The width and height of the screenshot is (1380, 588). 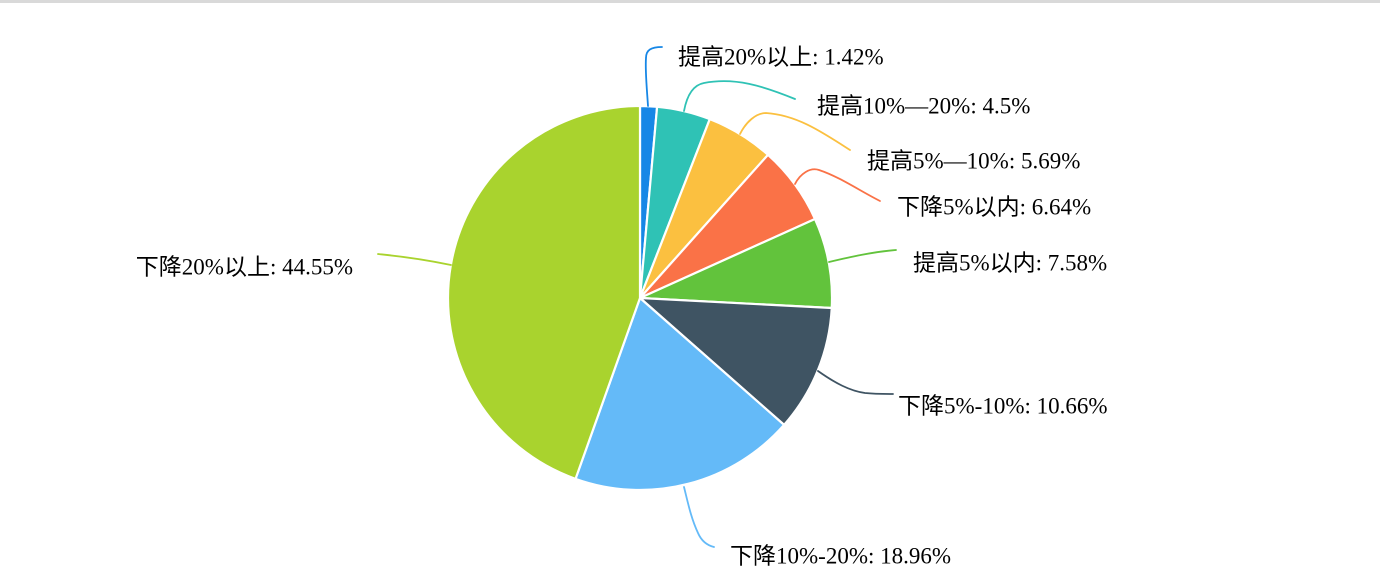 I want to click on slice-label-0: 提高20%以上: 1.42%, so click(x=781, y=57).